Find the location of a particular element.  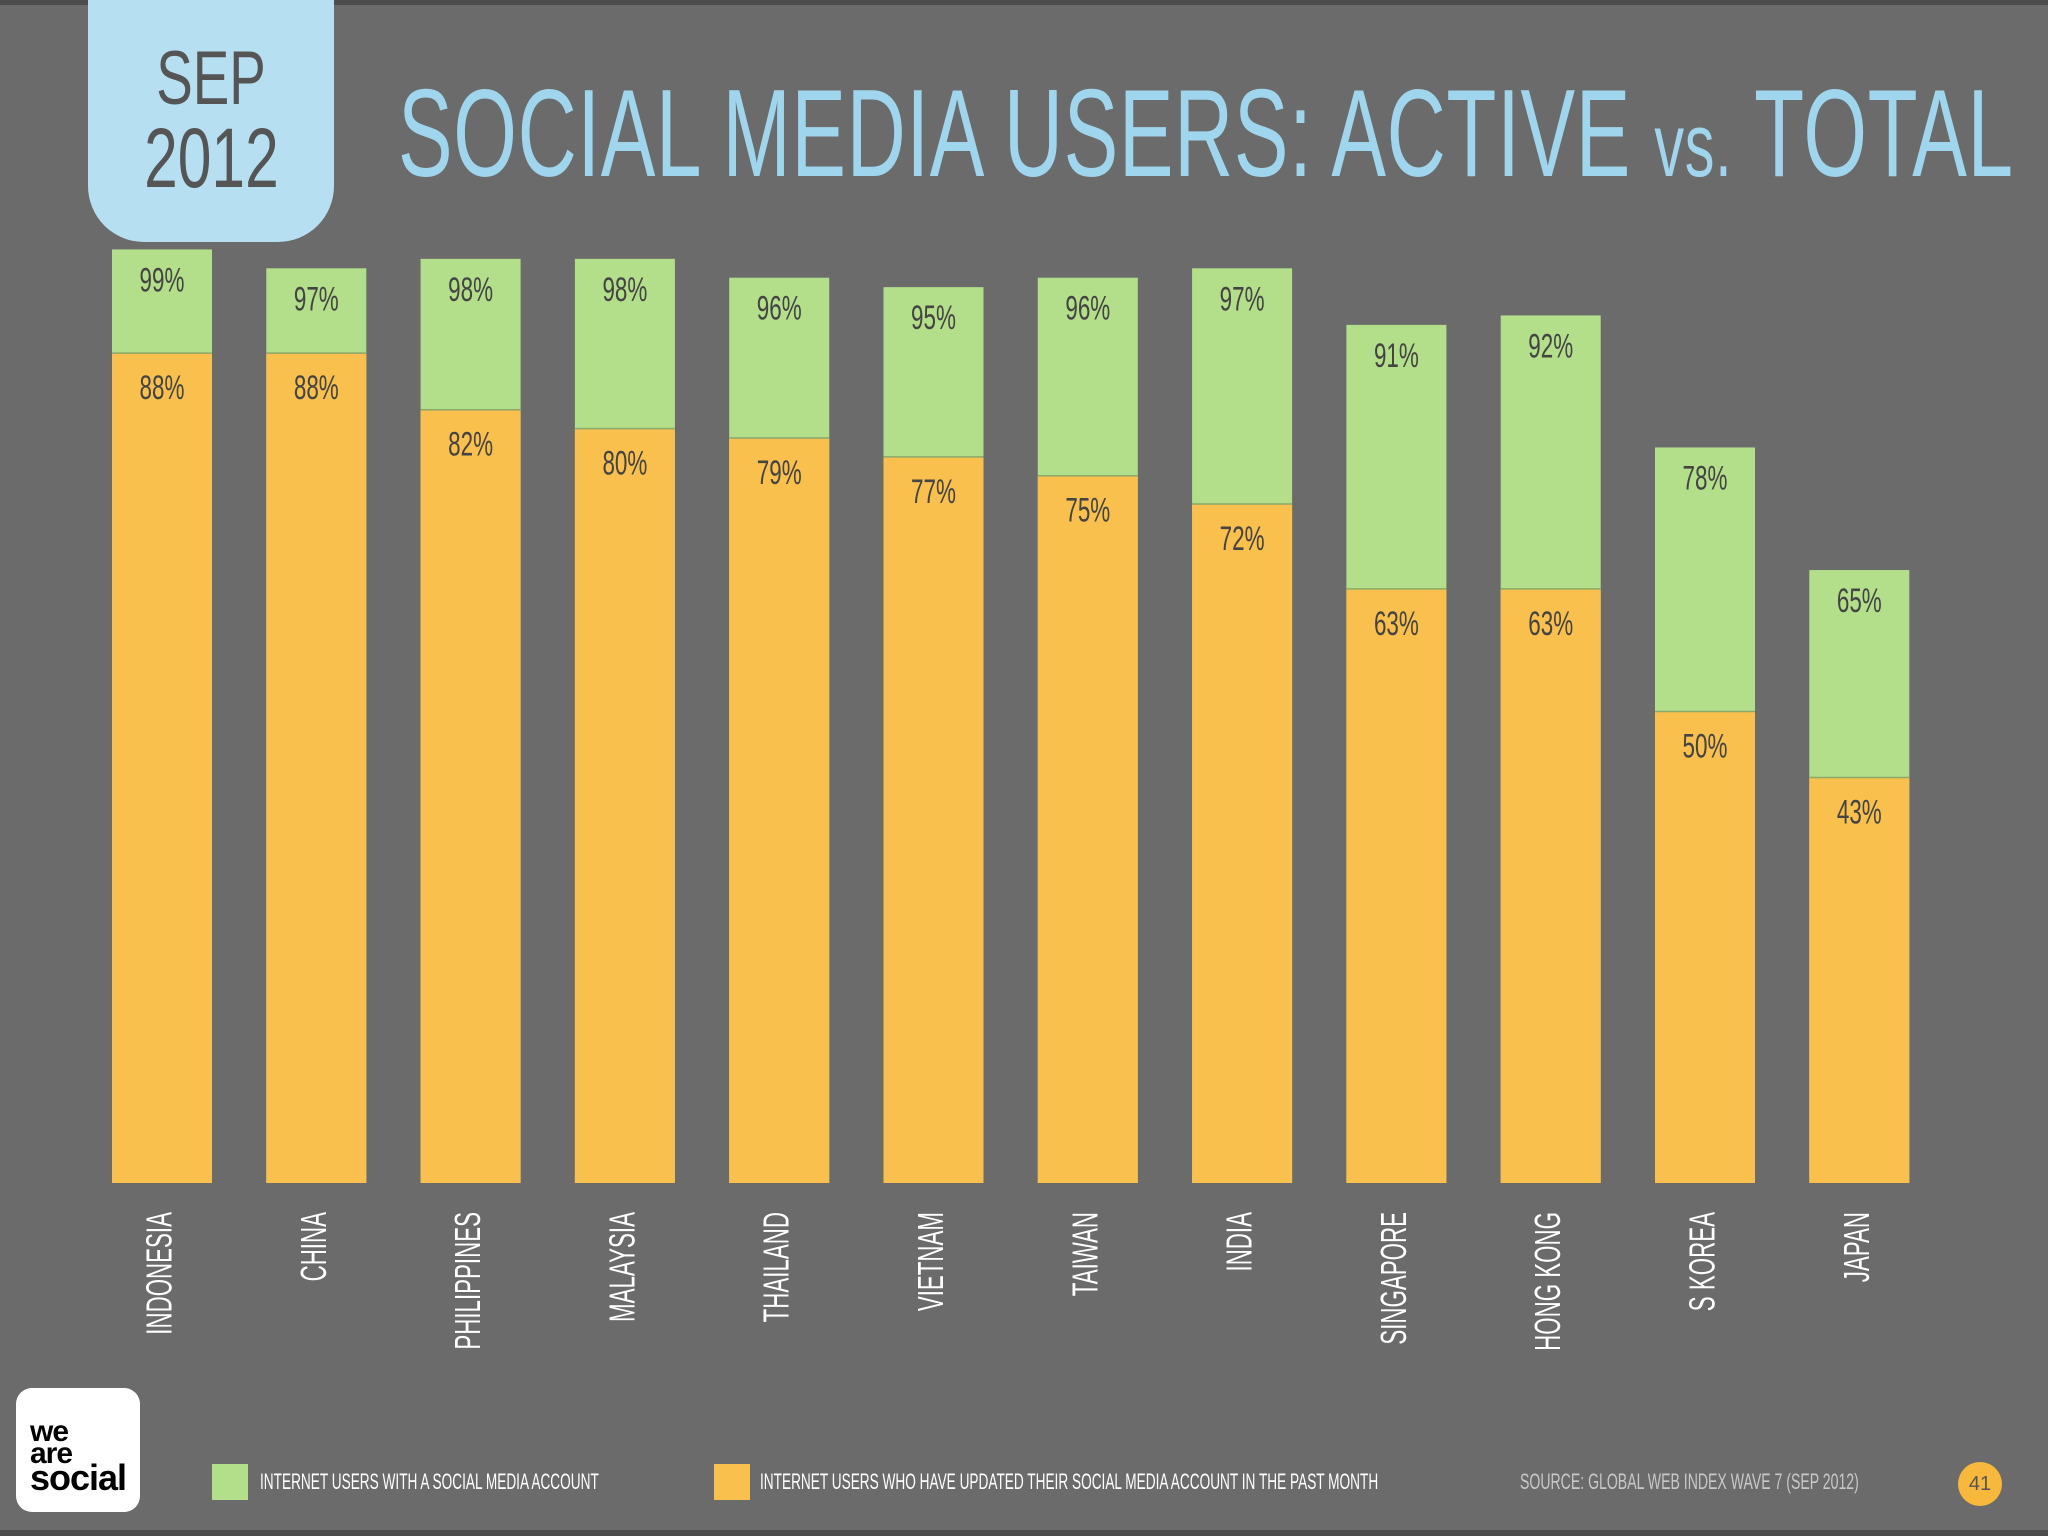

category-label: THAILAND is located at coordinates (777, 1267).